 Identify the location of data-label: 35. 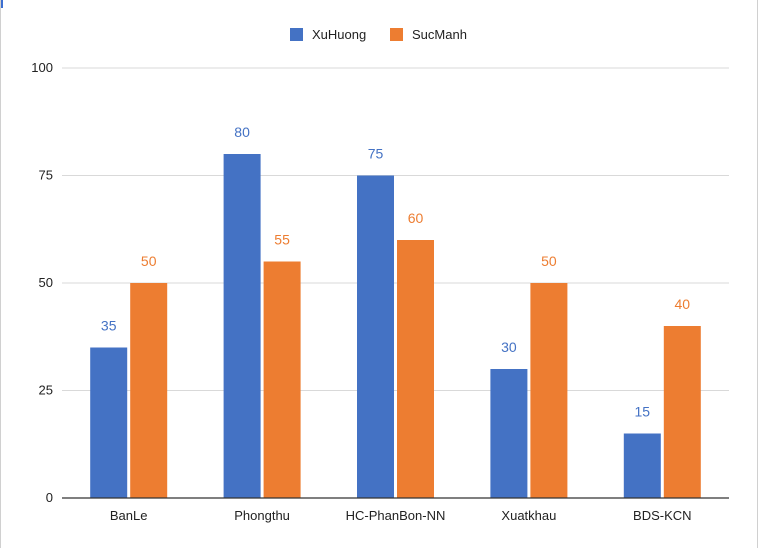
(109, 326).